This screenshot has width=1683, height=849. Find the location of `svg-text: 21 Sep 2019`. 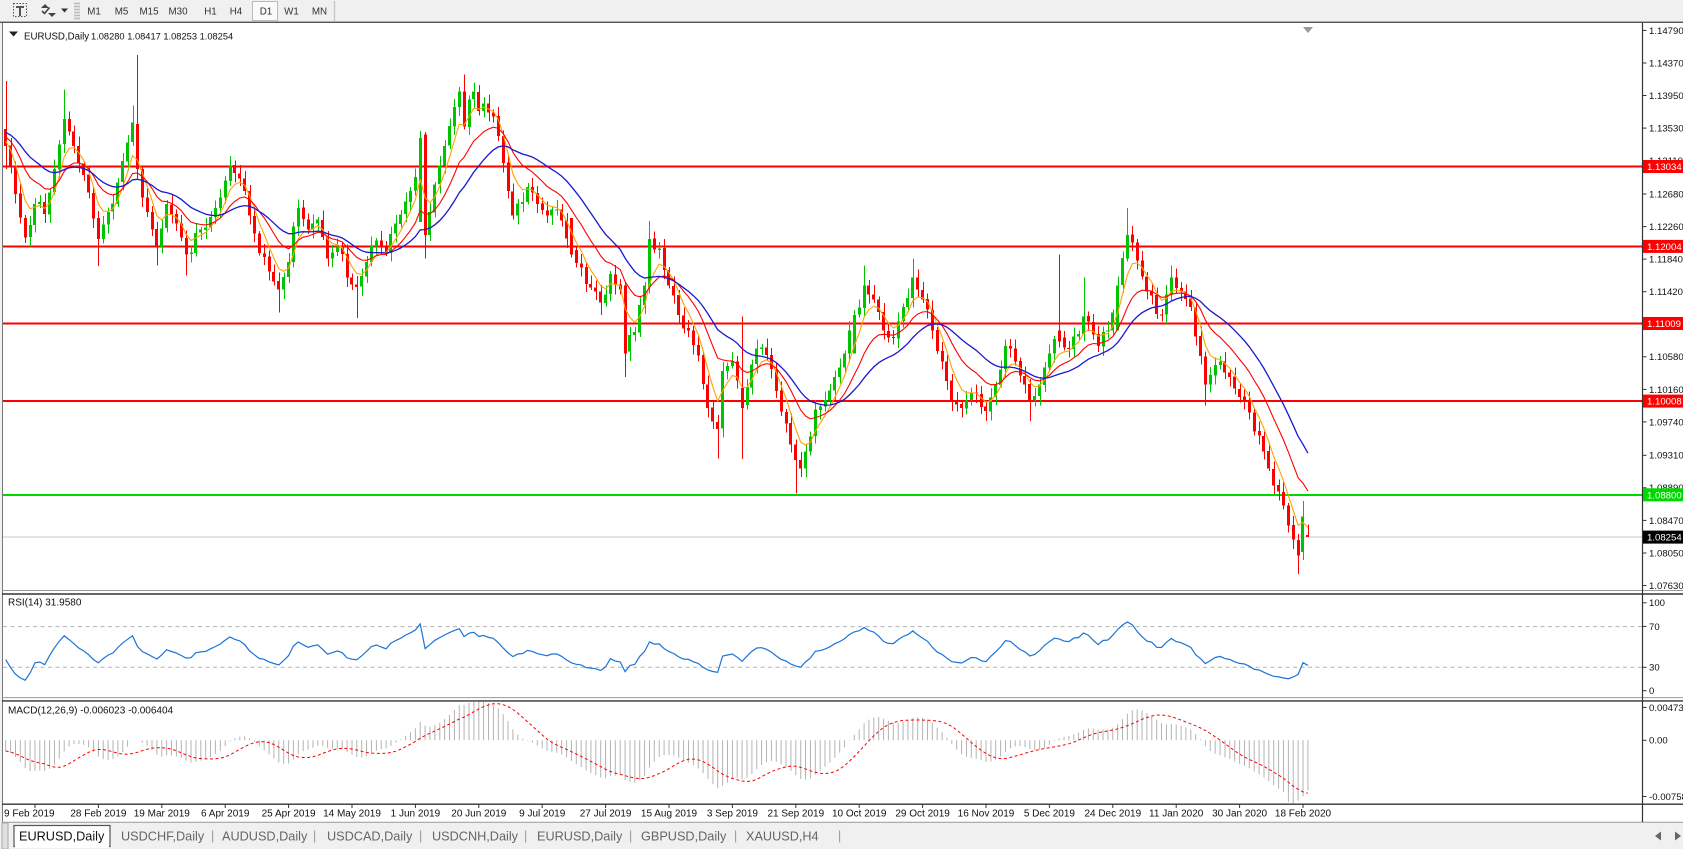

svg-text: 21 Sep 2019 is located at coordinates (795, 814).